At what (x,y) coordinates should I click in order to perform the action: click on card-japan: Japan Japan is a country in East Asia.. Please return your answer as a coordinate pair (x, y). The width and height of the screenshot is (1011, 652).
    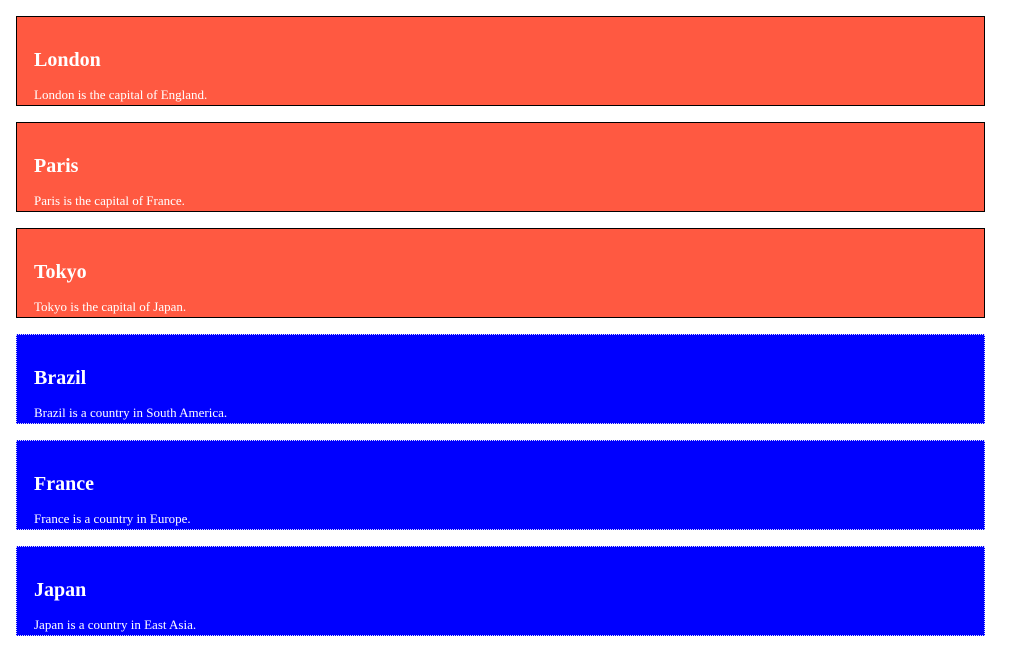
    Looking at the image, I should click on (500, 591).